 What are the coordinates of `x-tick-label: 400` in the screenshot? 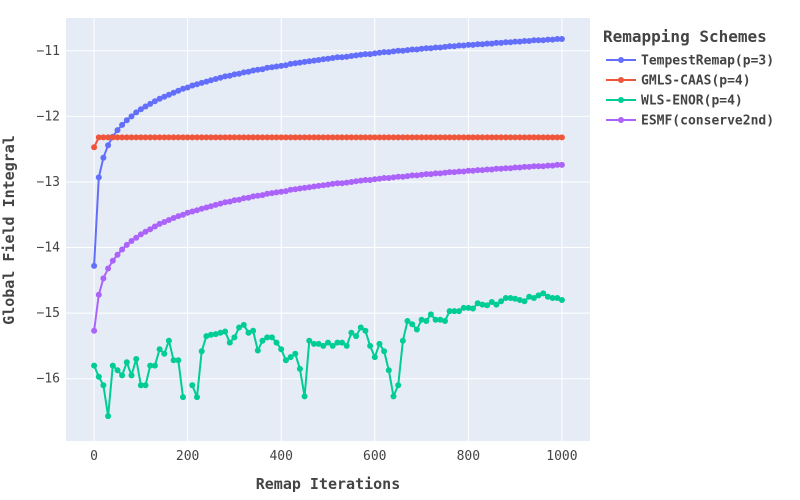 It's located at (280, 456).